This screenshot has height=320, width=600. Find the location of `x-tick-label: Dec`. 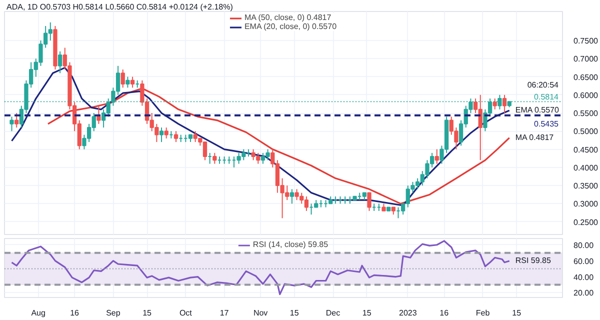

x-tick-label: Dec is located at coordinates (333, 313).